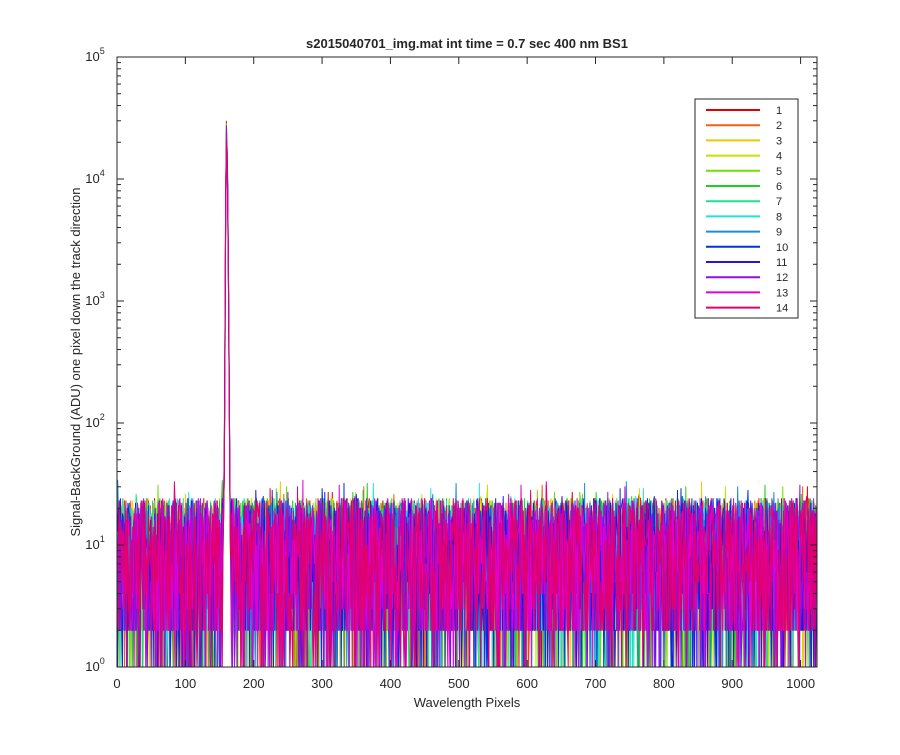 The height and width of the screenshot is (755, 900). What do you see at coordinates (779, 141) in the screenshot?
I see `legend-label: 3` at bounding box center [779, 141].